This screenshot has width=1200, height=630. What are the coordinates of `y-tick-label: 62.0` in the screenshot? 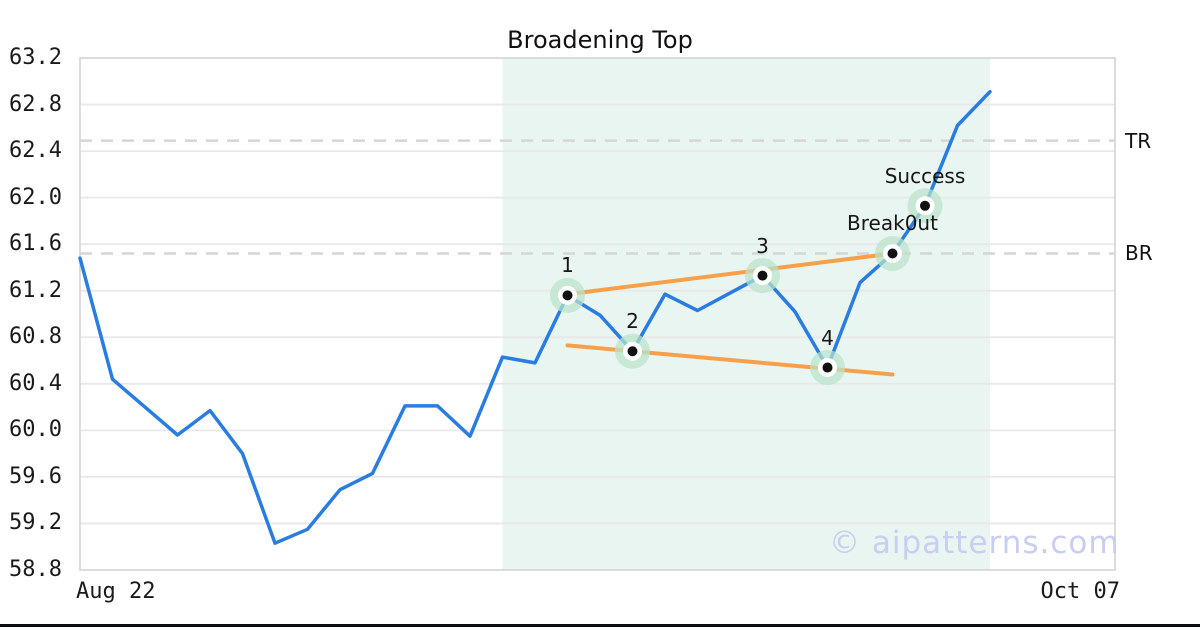 It's located at (35, 197).